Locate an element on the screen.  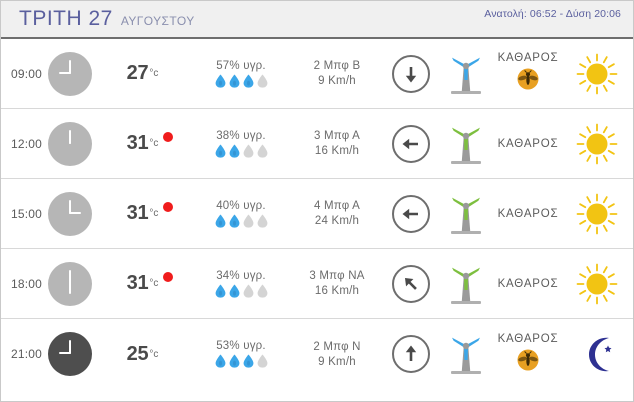
wind-cell: 4 Μπφ Α 24 Km/h is located at coordinates (337, 213).